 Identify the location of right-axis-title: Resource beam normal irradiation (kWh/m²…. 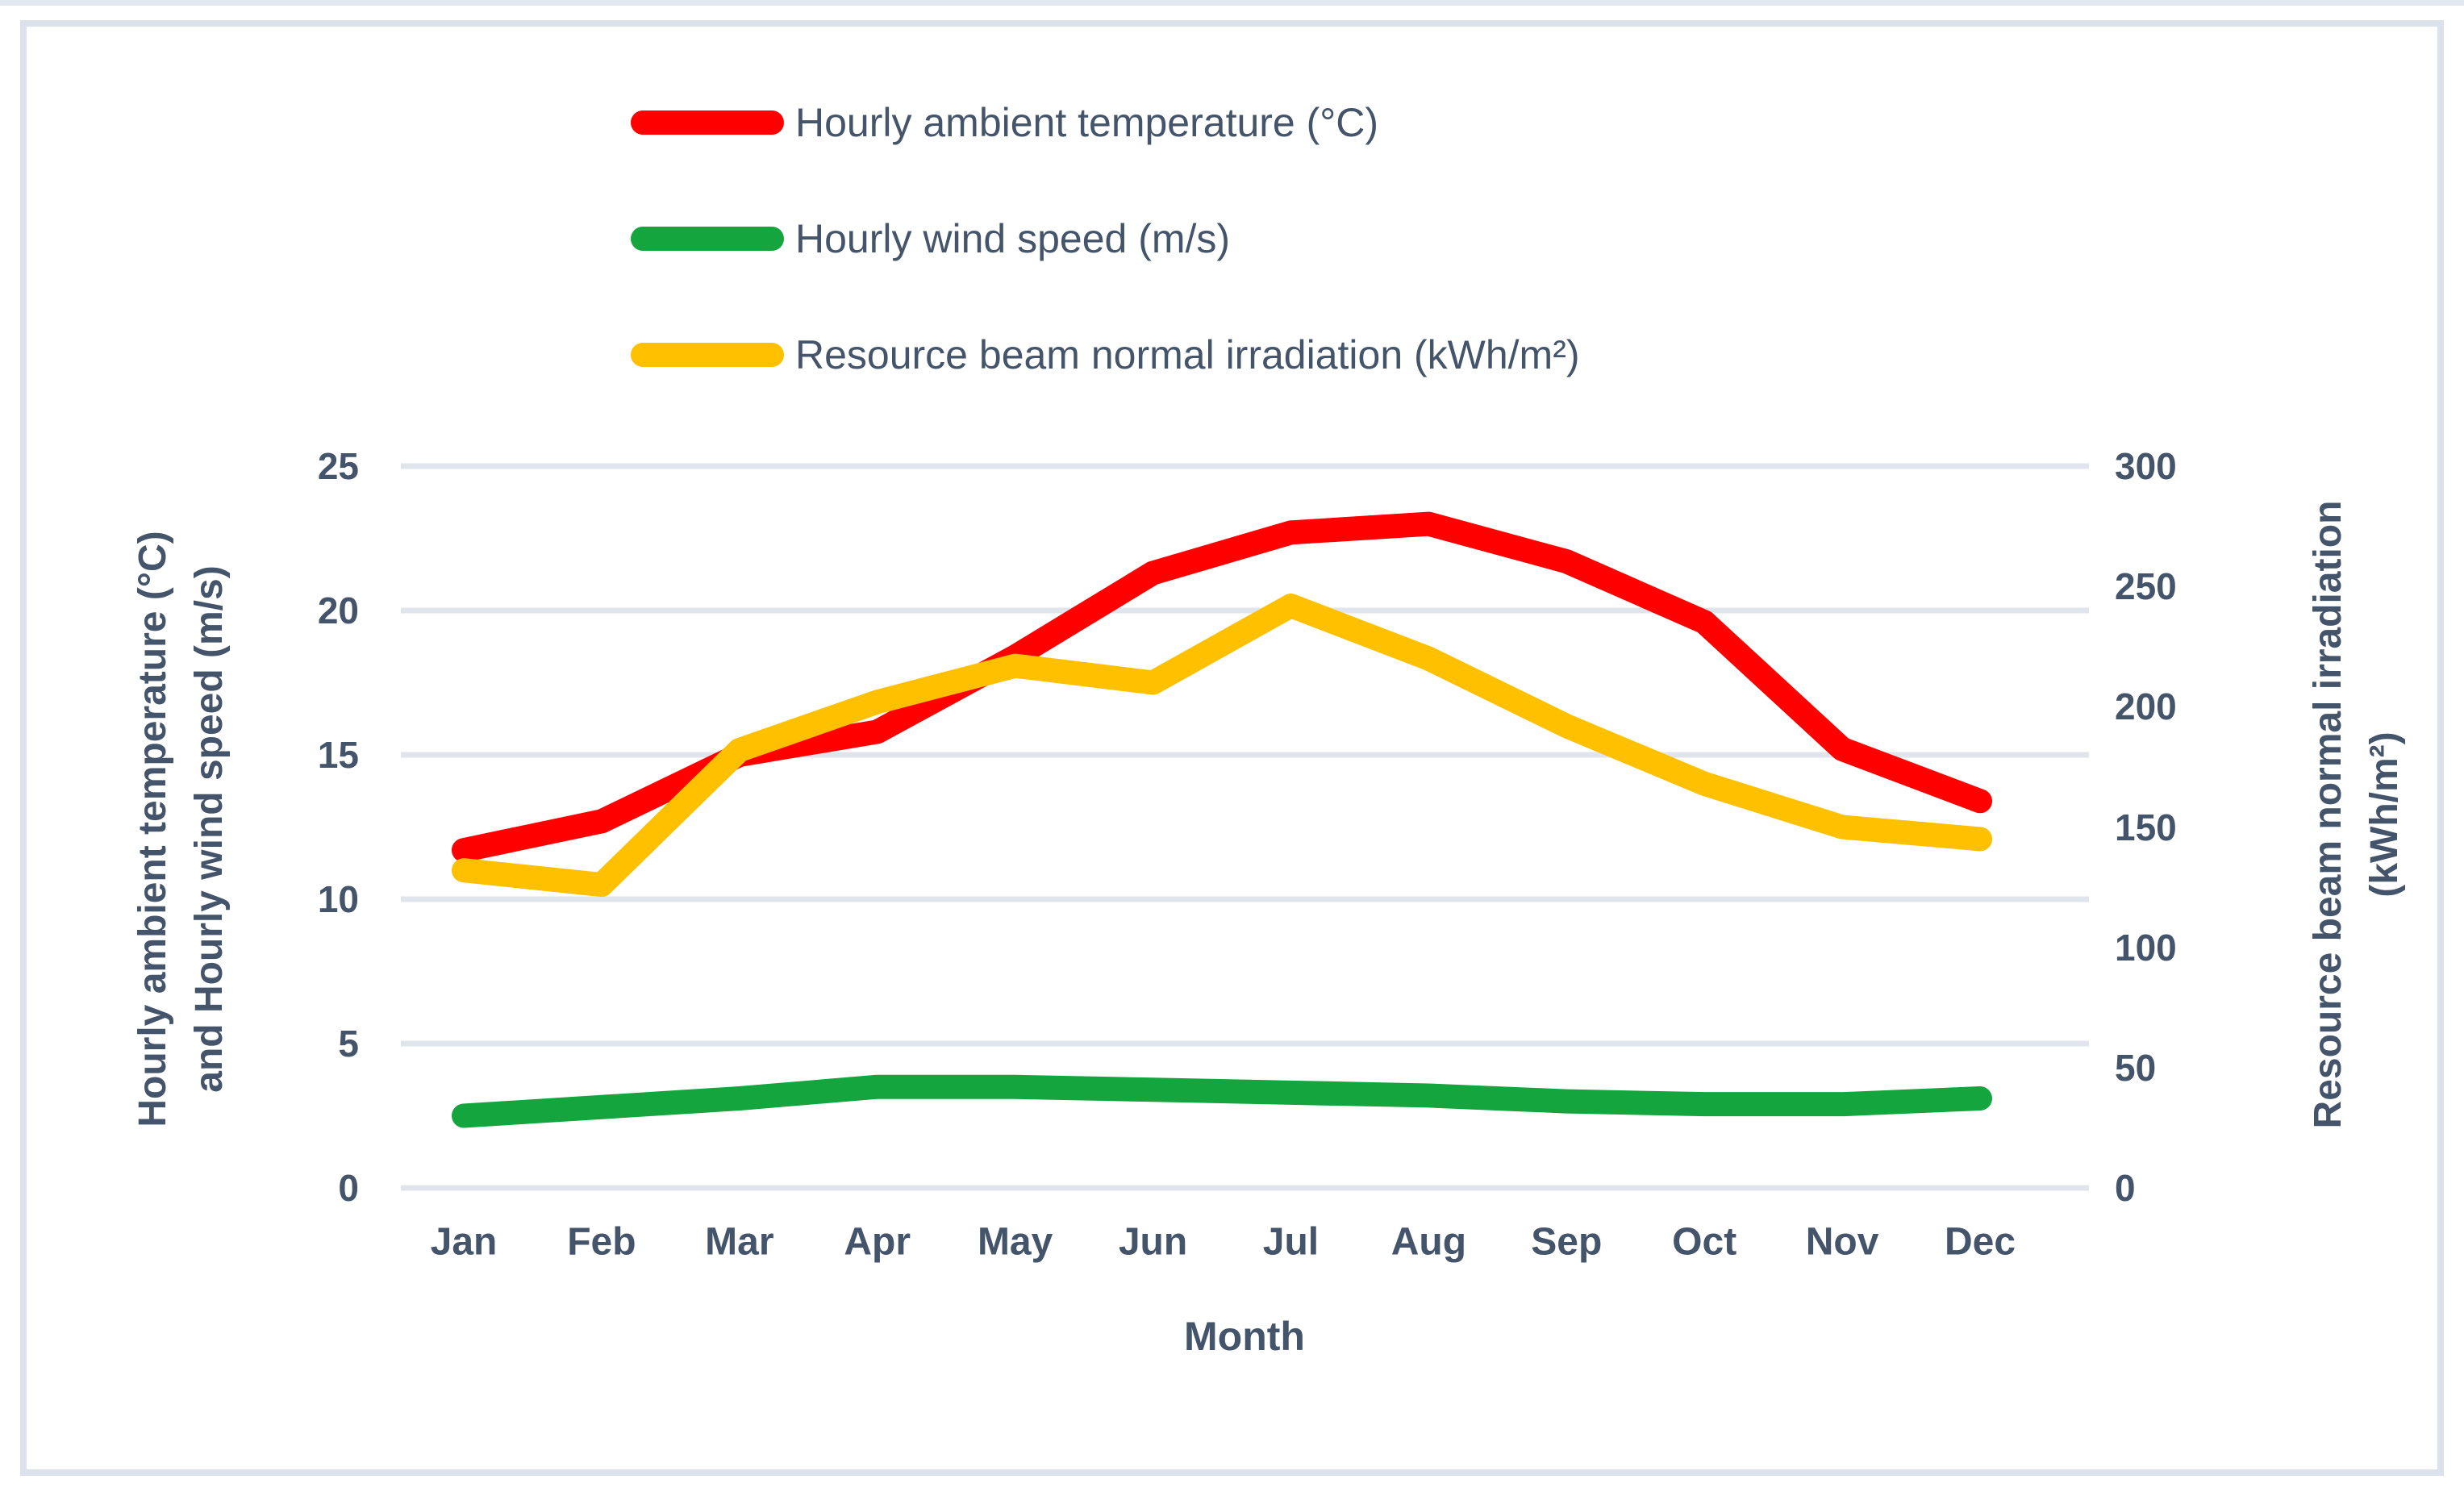
(2356, 814).